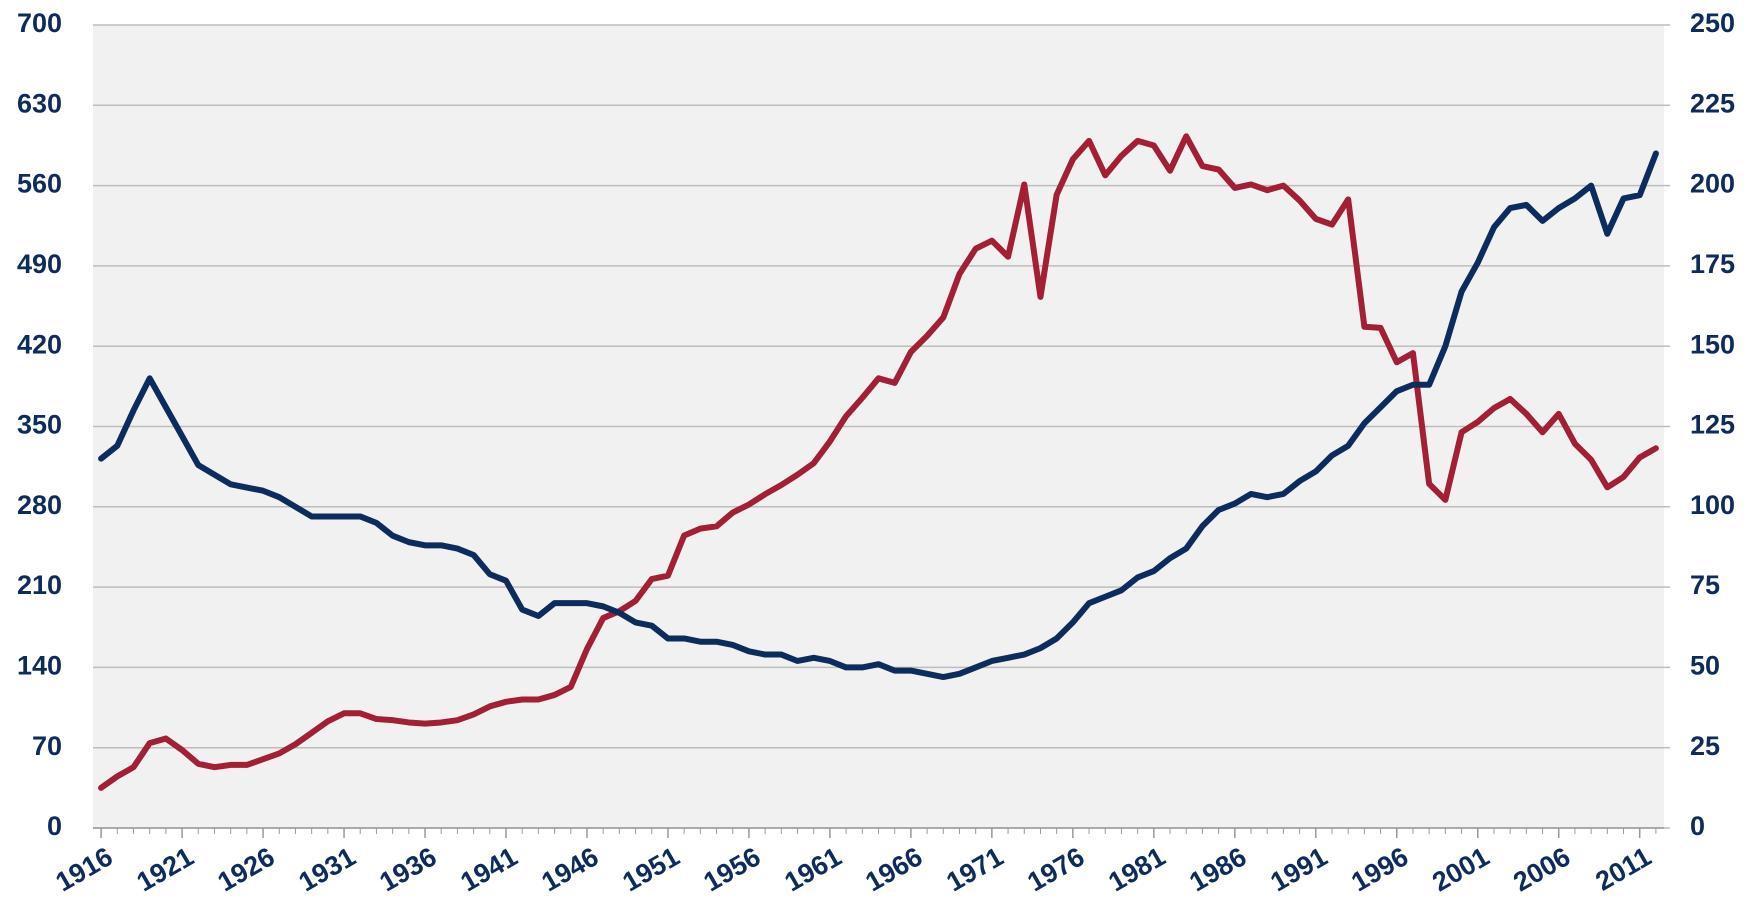 The image size is (1752, 906). Describe the element at coordinates (650, 869) in the screenshot. I see `x-tick-label: 1951` at that location.